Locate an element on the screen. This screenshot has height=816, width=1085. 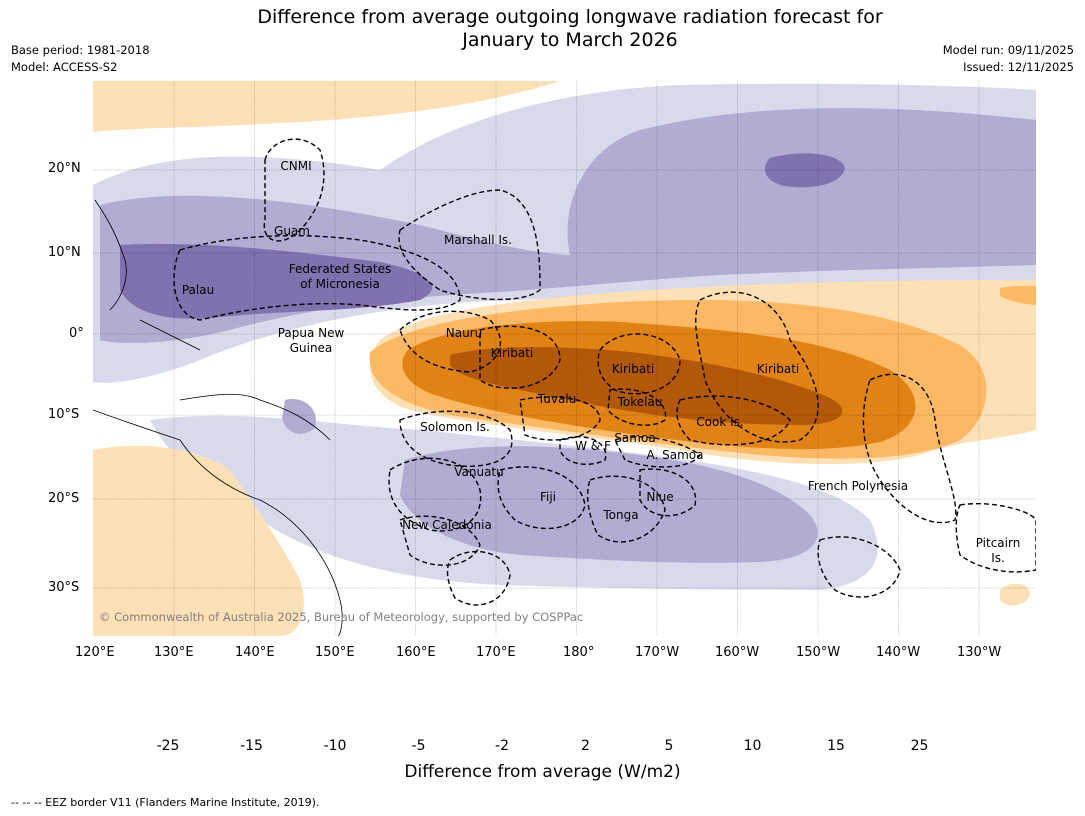
label-kiribati-west: Kiribati is located at coordinates (512, 353).